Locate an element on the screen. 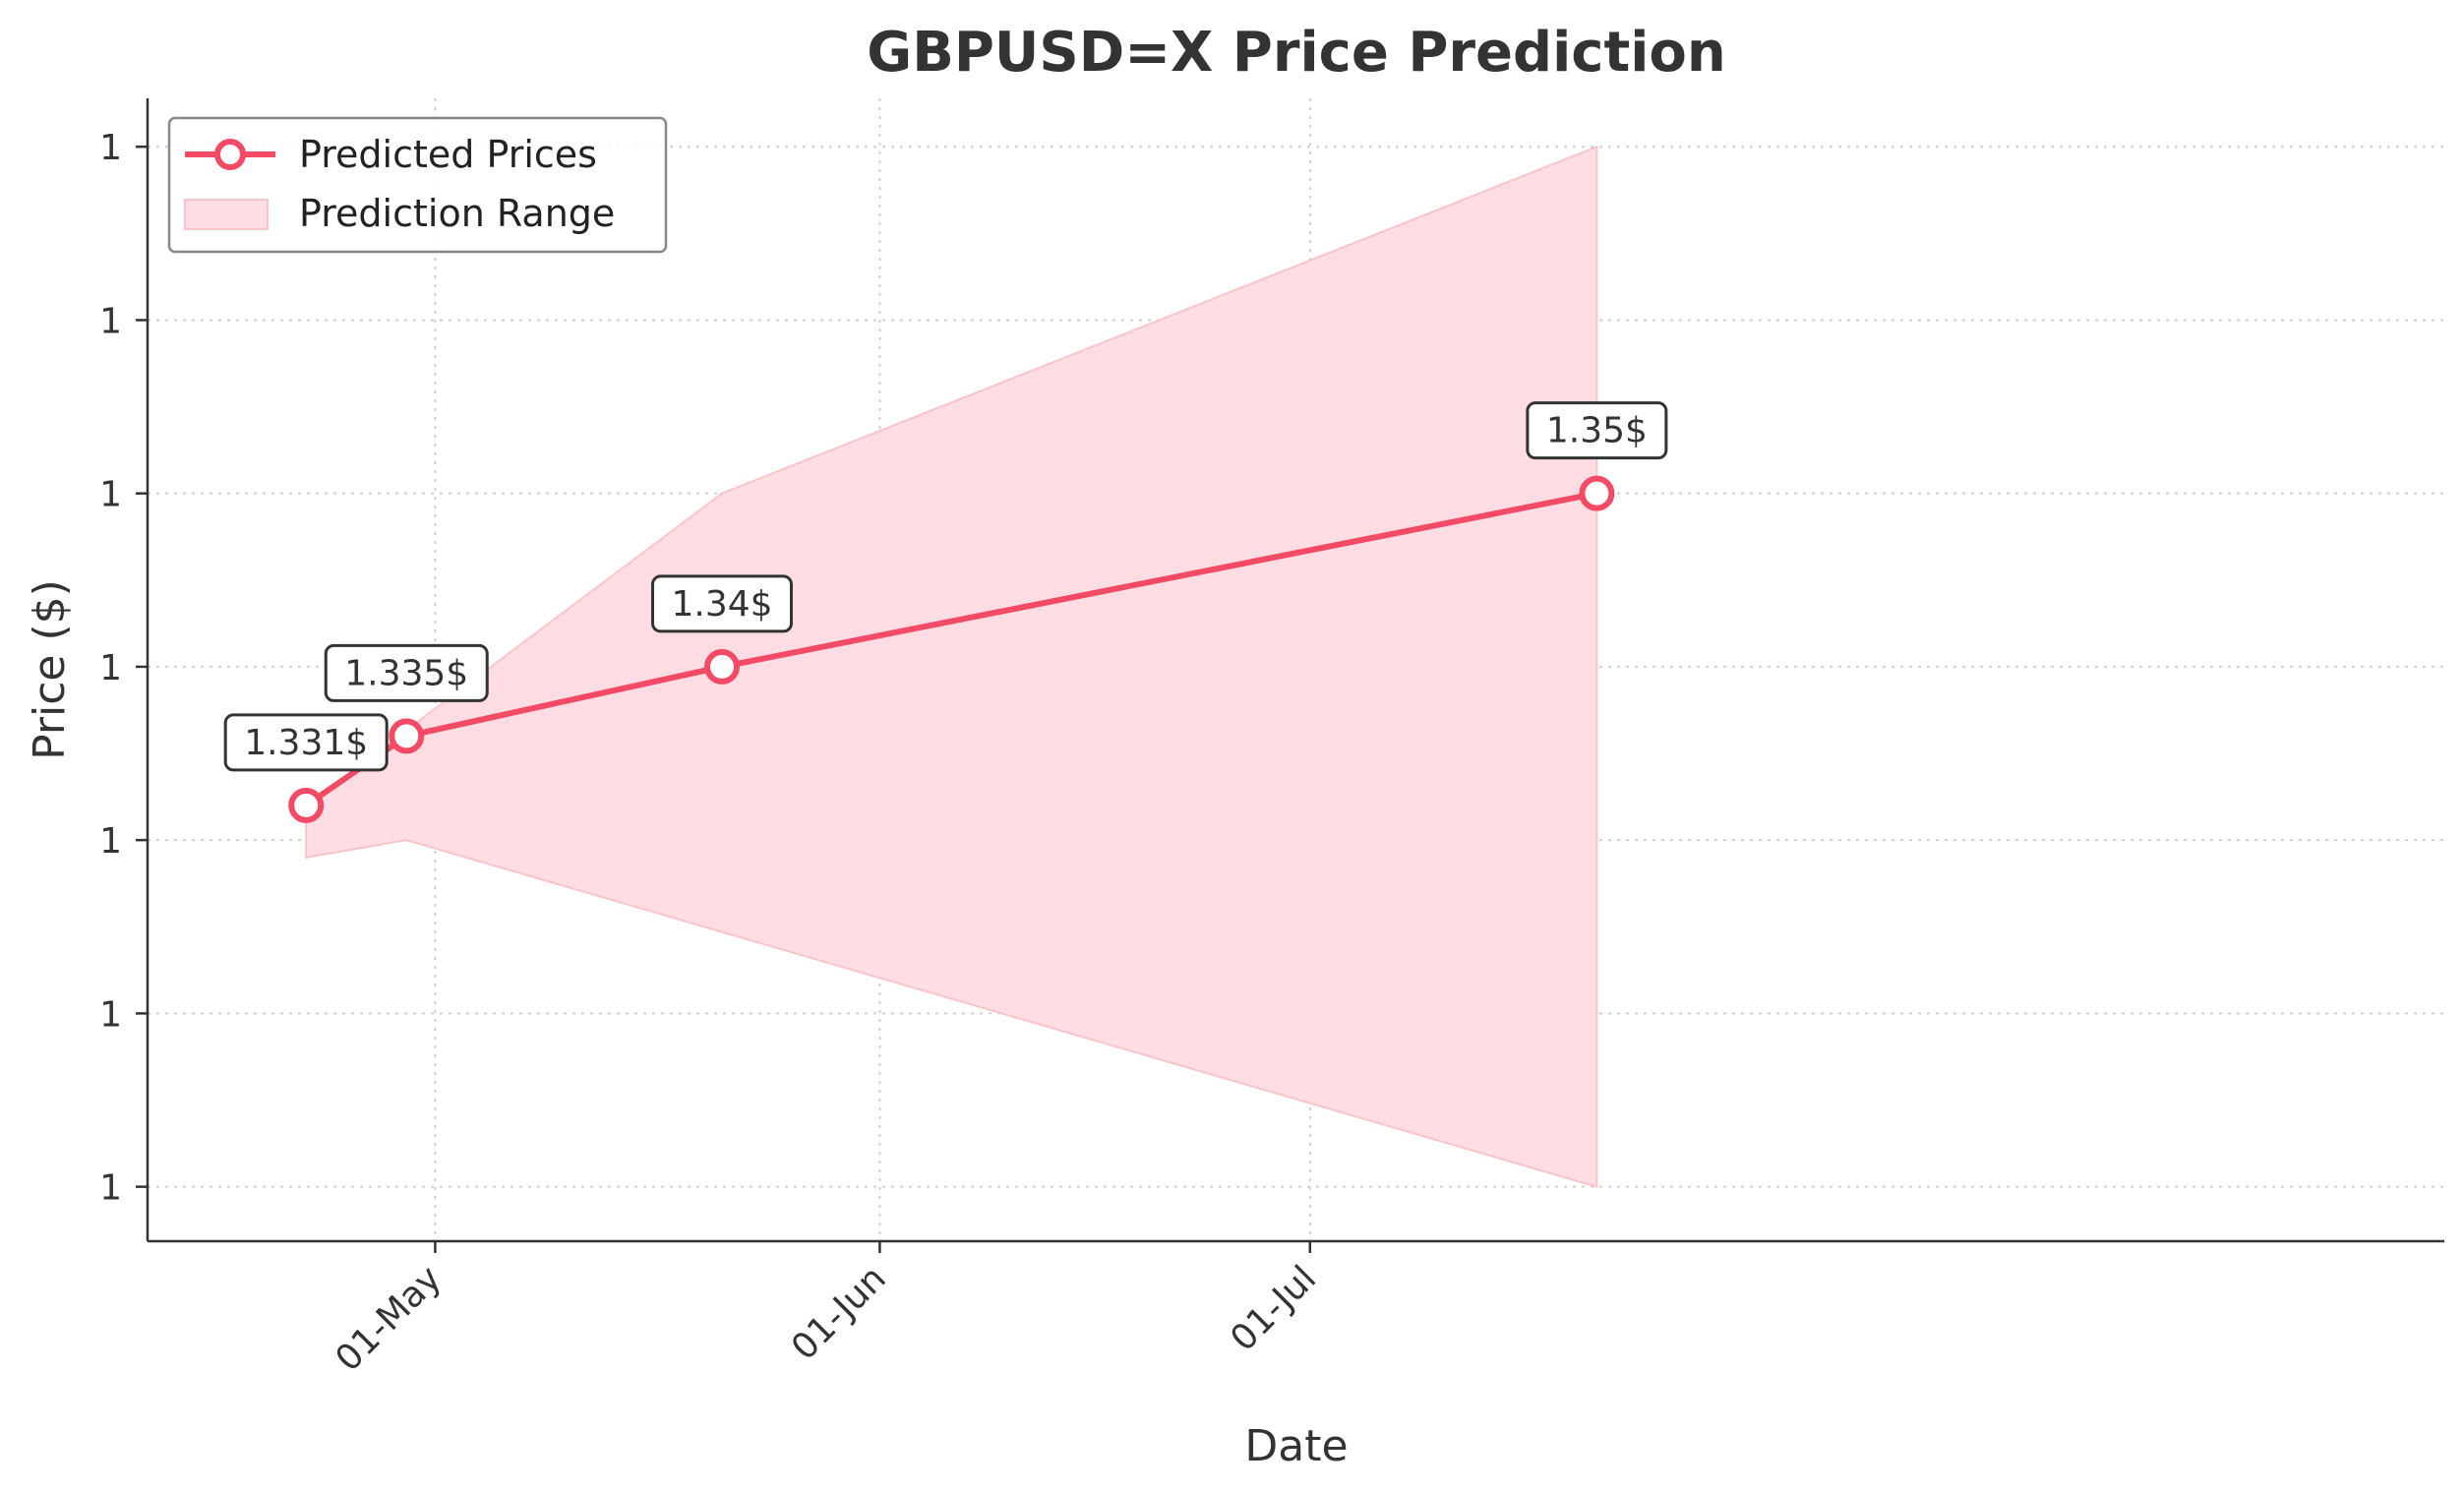 The width and height of the screenshot is (2464, 1492). data-label-text: 1.35$ is located at coordinates (1597, 431).